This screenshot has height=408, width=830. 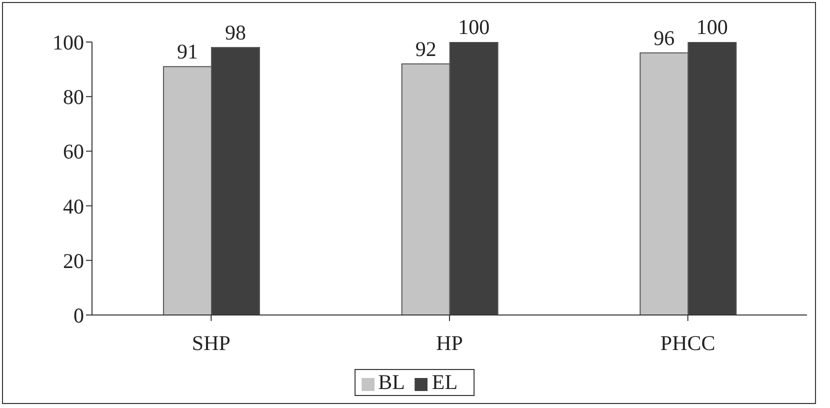 I want to click on data-label: 96, so click(x=664, y=38).